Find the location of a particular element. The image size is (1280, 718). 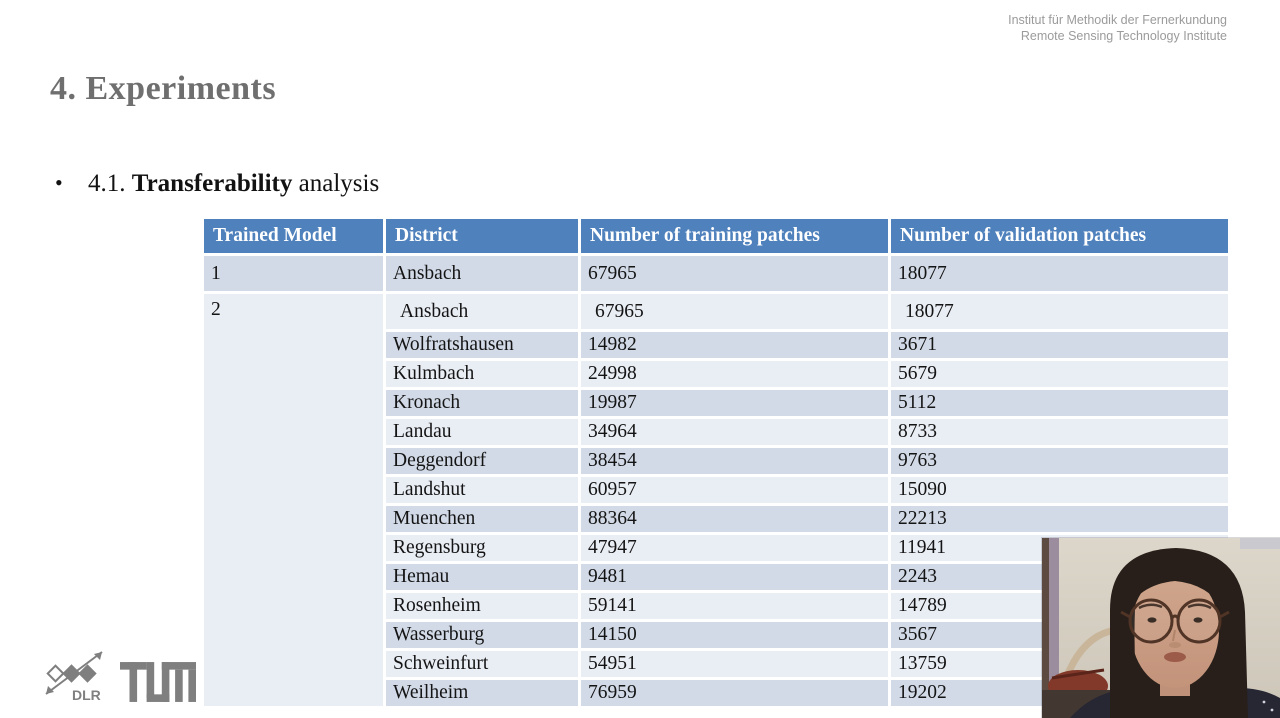

cell-district: Rosenheim is located at coordinates (482, 606).